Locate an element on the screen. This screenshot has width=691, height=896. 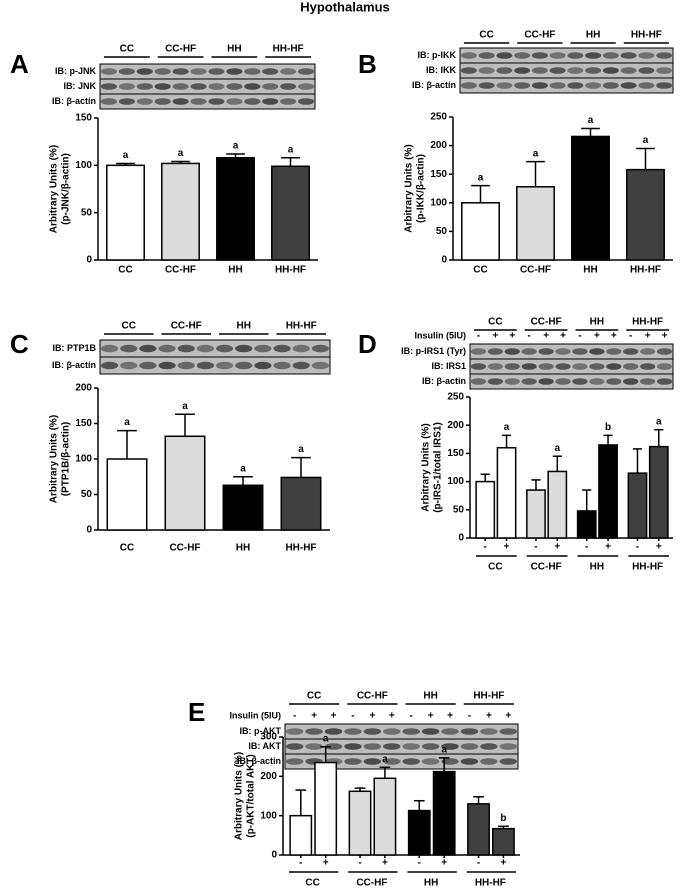
blot-group-label: HH is located at coordinates (244, 326).